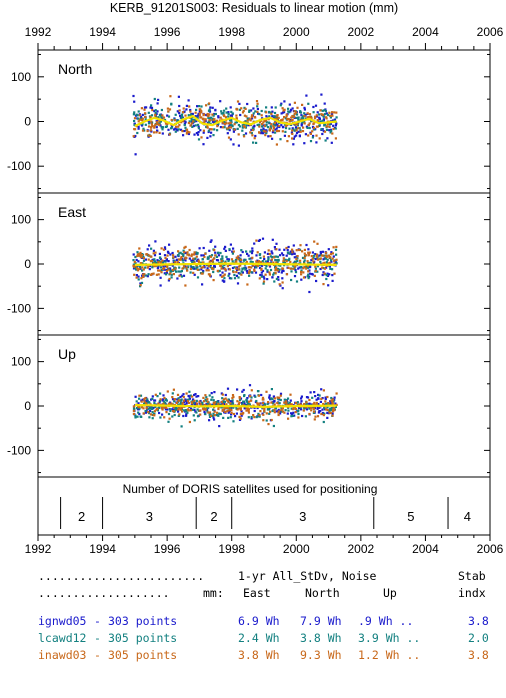  What do you see at coordinates (235, 264) in the screenshot?
I see `smoothed-trend-line` at bounding box center [235, 264].